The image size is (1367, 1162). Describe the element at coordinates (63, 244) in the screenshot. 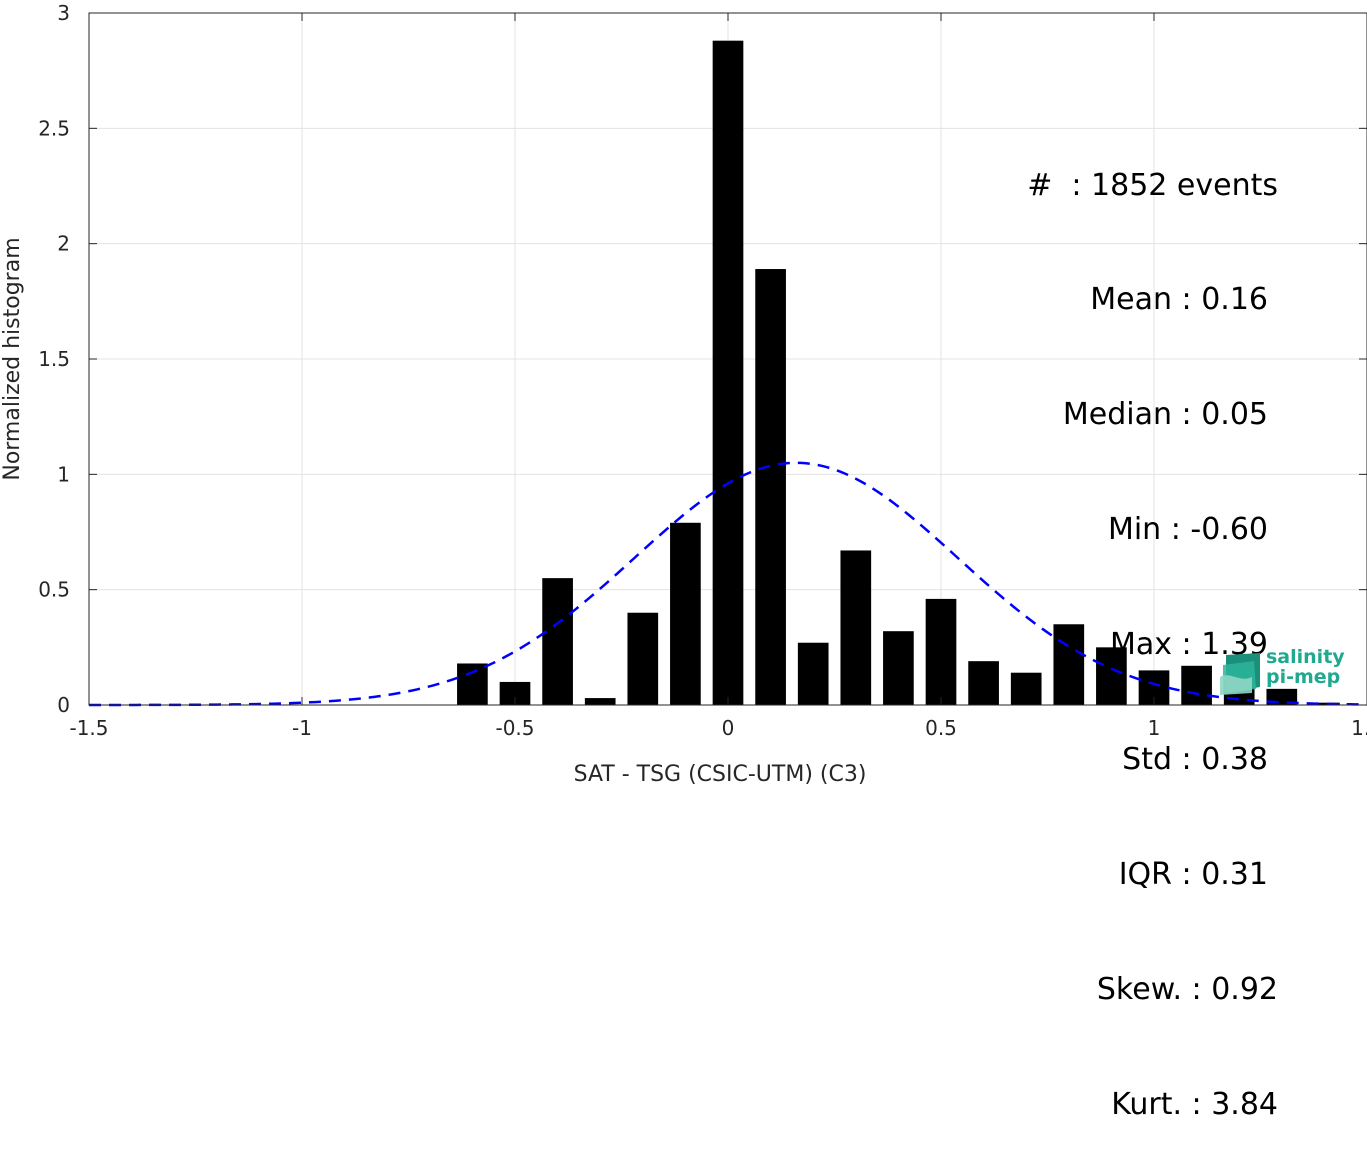

I see `y-tick-label: 2` at that location.